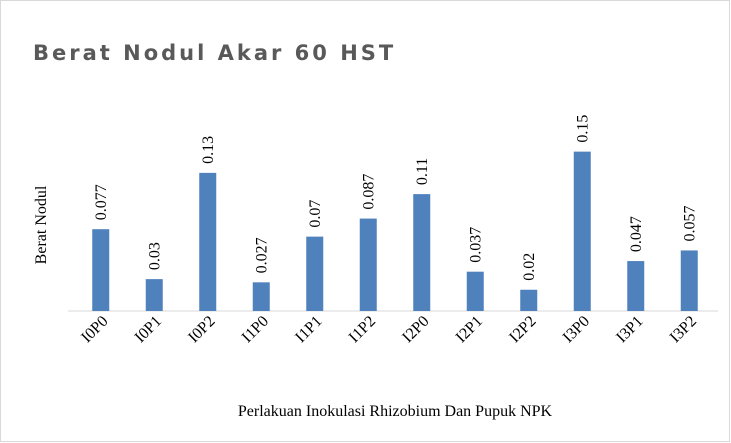 This screenshot has height=443, width=731. I want to click on y-axis-label: Berat Nodul, so click(41, 224).